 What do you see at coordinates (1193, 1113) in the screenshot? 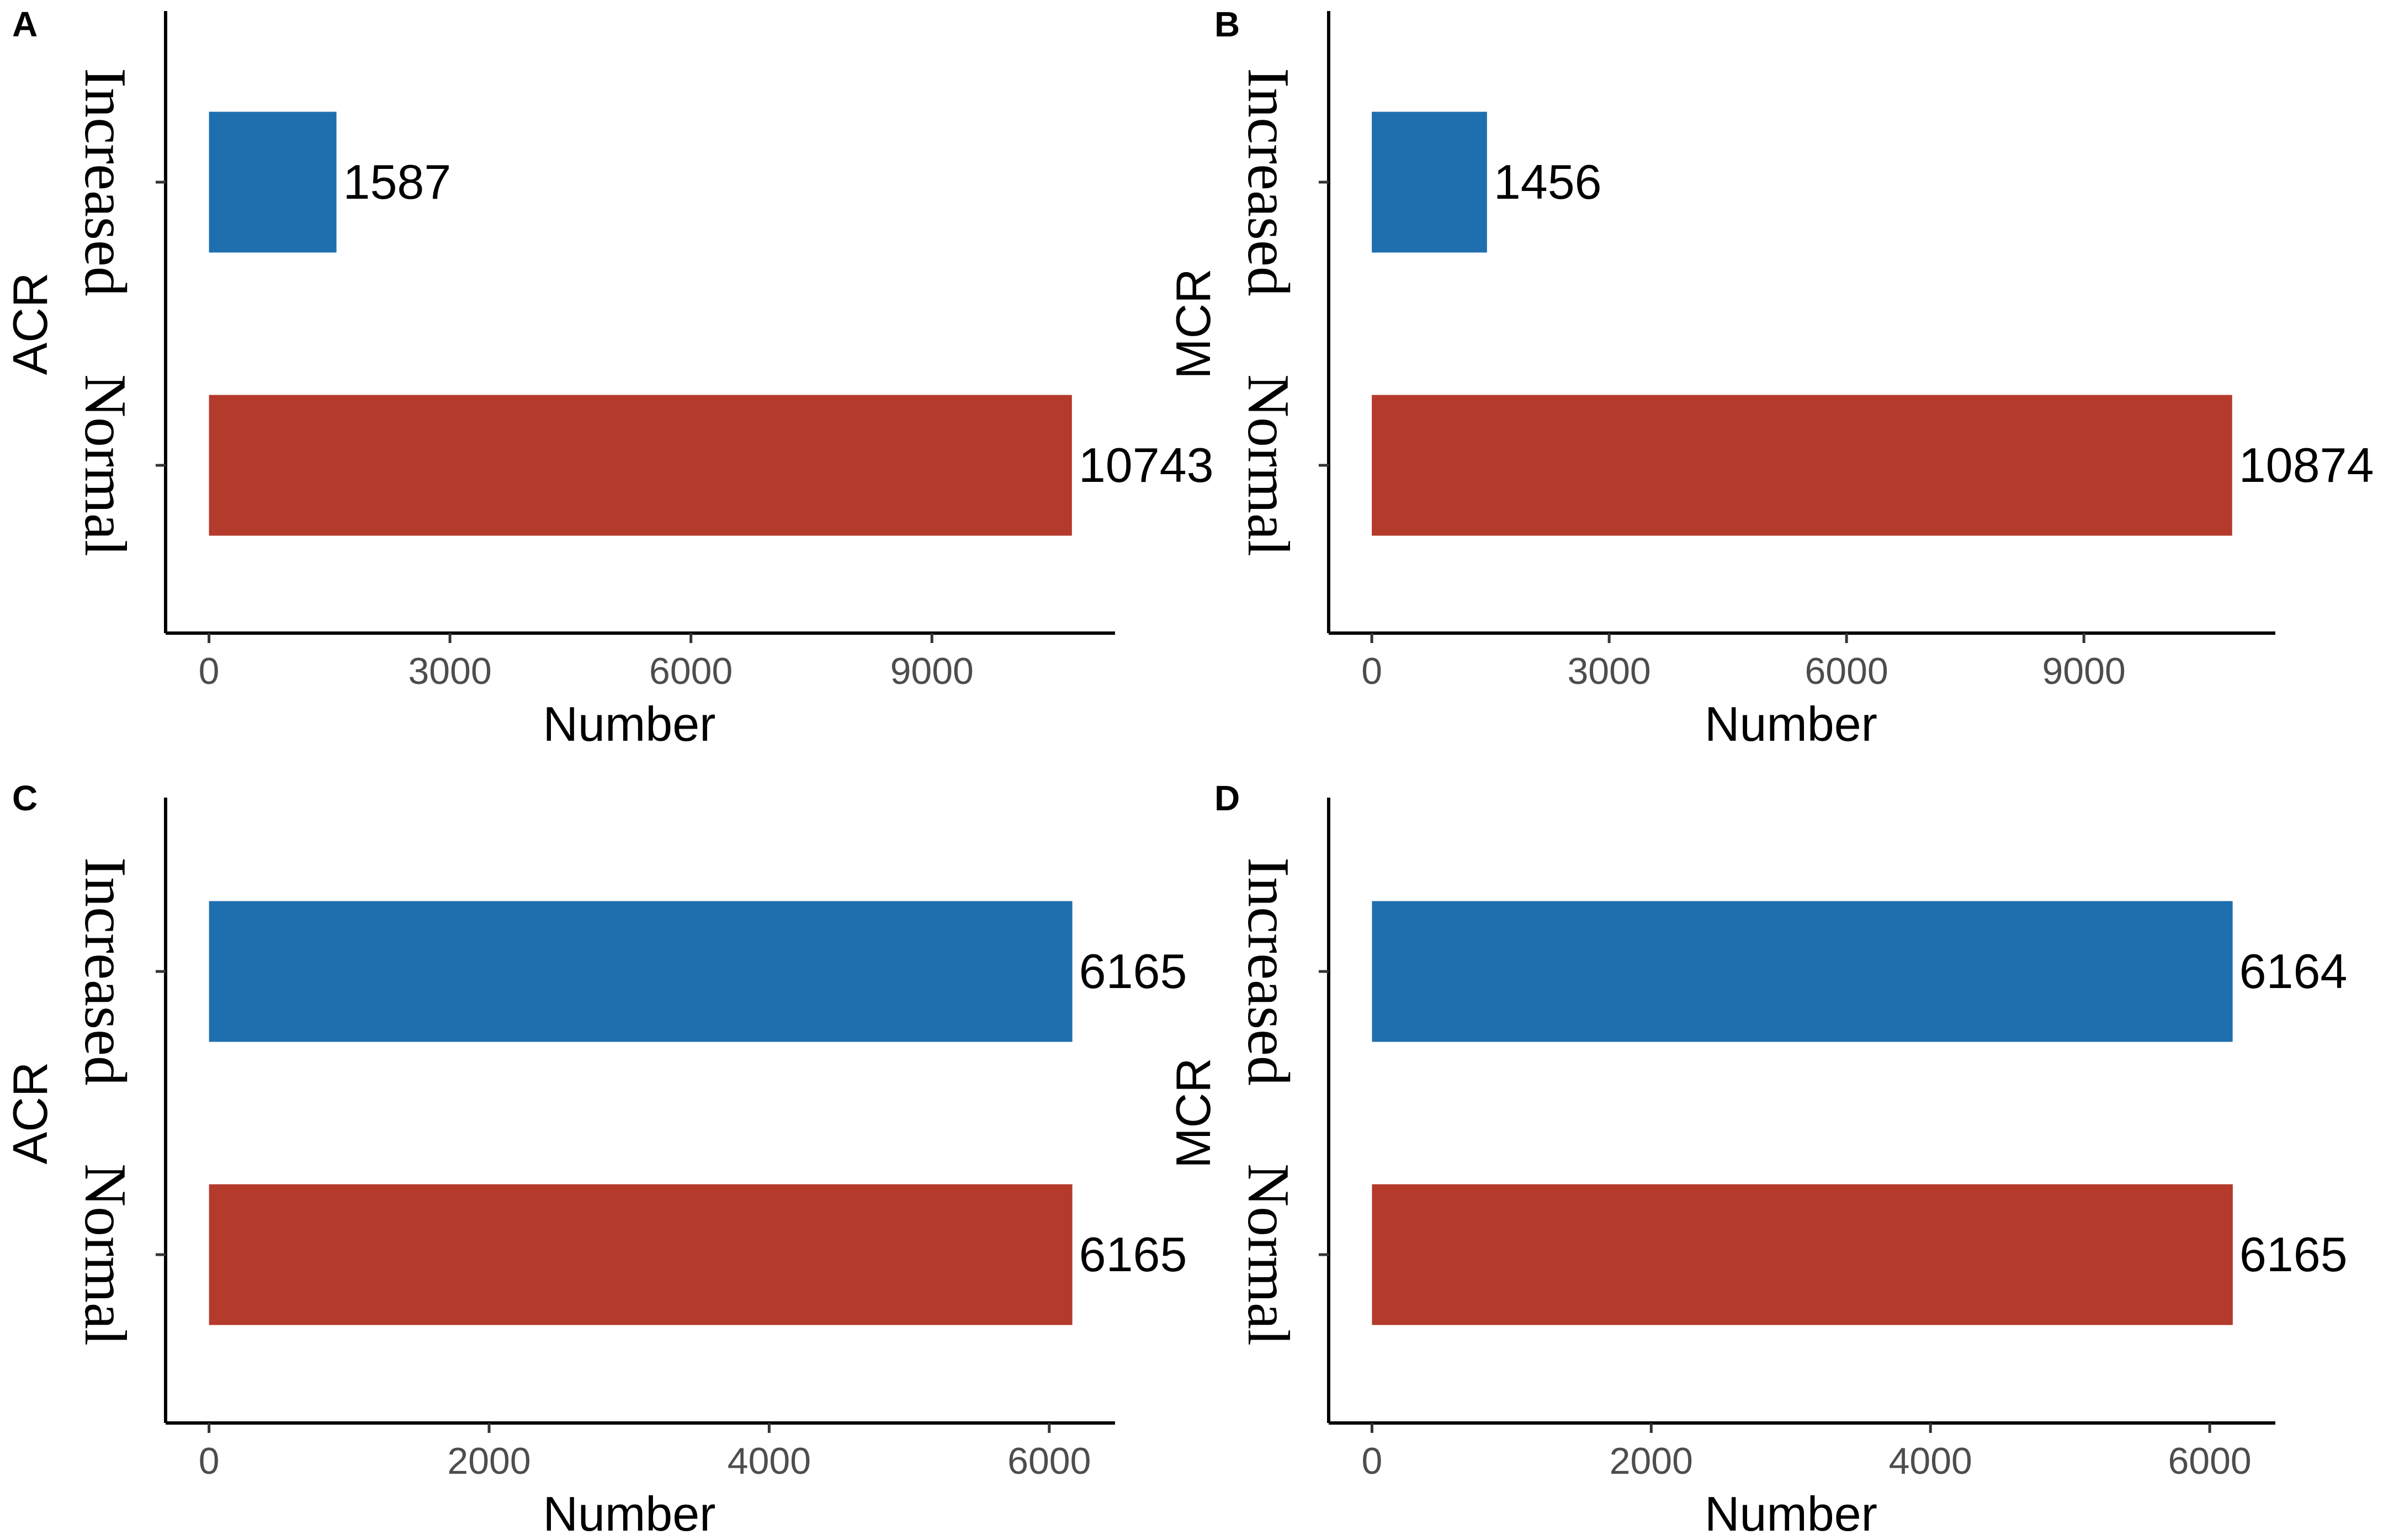
I see `panel-d-y-axis-title: MCR` at bounding box center [1193, 1113].